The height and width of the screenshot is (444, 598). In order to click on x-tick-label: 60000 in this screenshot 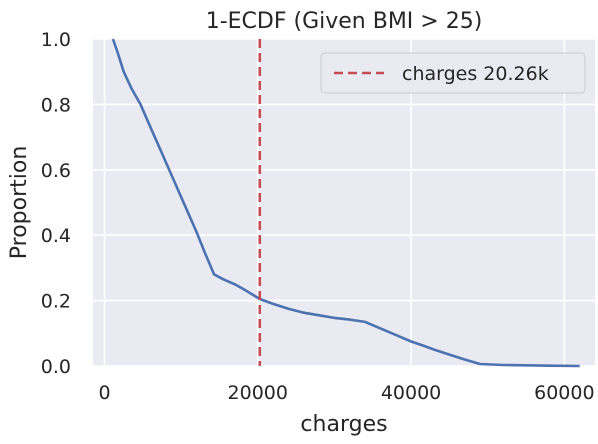, I will do `click(564, 393)`.